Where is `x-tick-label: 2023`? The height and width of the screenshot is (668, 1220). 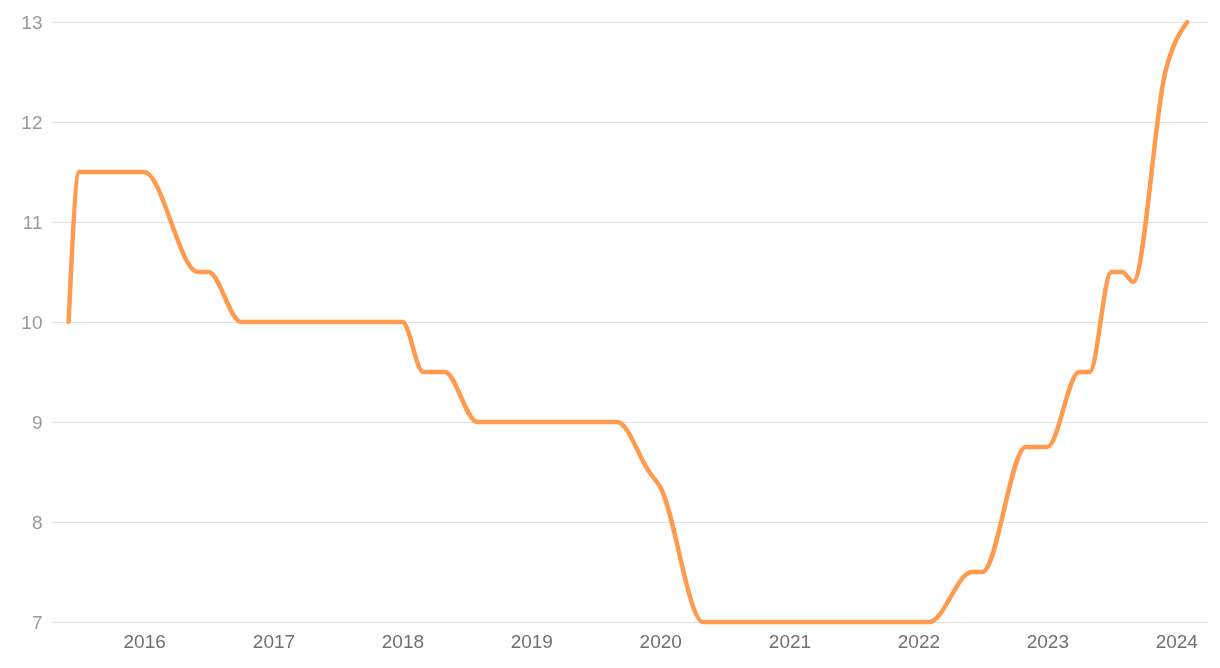
x-tick-label: 2023 is located at coordinates (1047, 641).